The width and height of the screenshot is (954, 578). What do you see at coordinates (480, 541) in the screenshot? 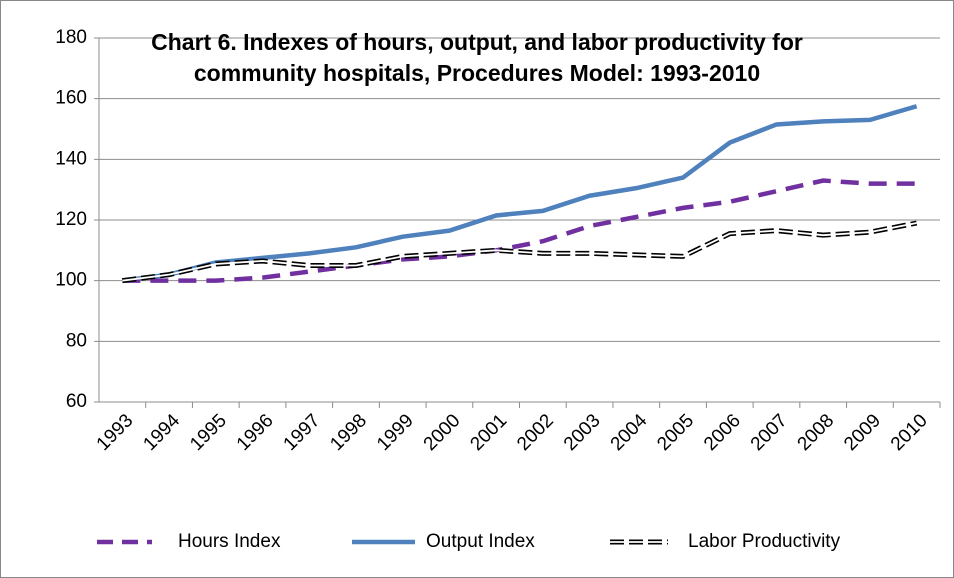
I see `legend-label: Output Index` at bounding box center [480, 541].